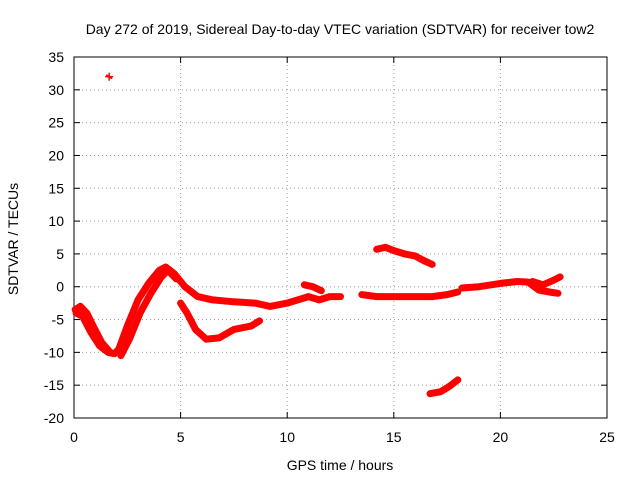 This screenshot has width=640, height=480. Describe the element at coordinates (546, 281) in the screenshot. I see `series-late-upper` at that location.